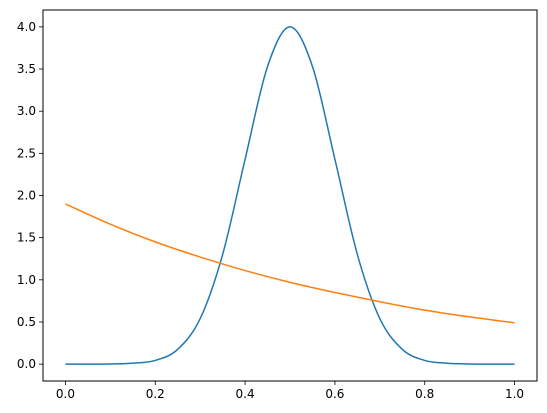 The image size is (547, 413). I want to click on y-tick-label: 0.0, so click(26, 364).